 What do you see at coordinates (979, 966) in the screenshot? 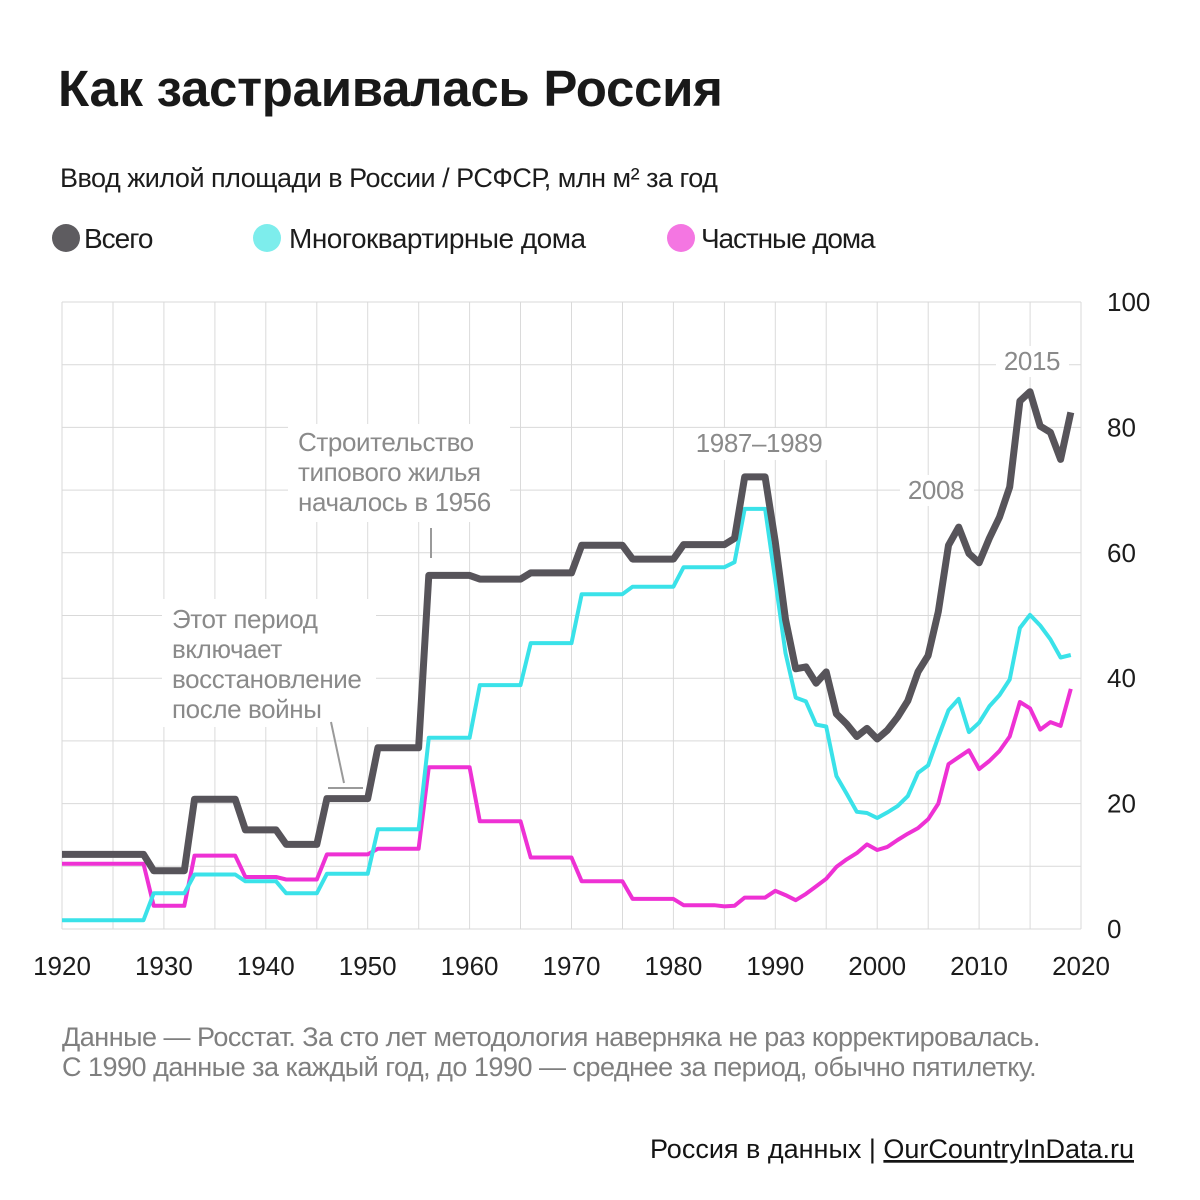
I see `svg-text: 2010` at bounding box center [979, 966].